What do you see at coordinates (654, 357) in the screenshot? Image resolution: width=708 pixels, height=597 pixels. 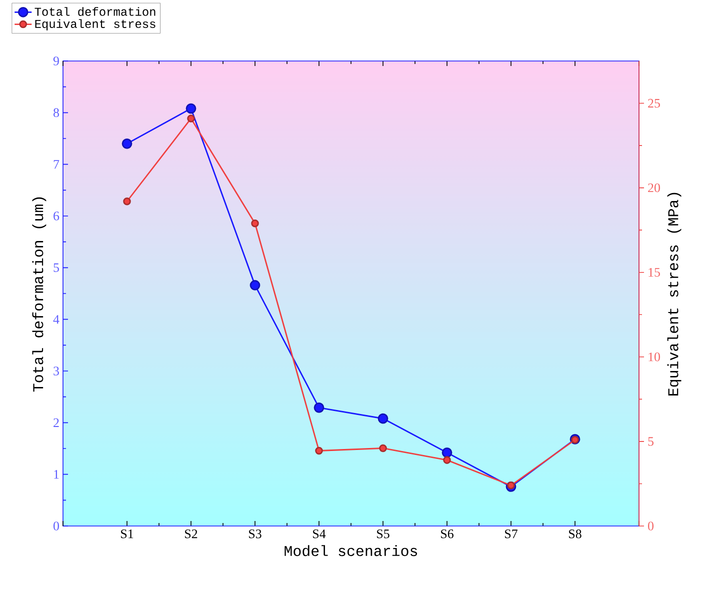 I see `y2-tick-label: 10` at bounding box center [654, 357].